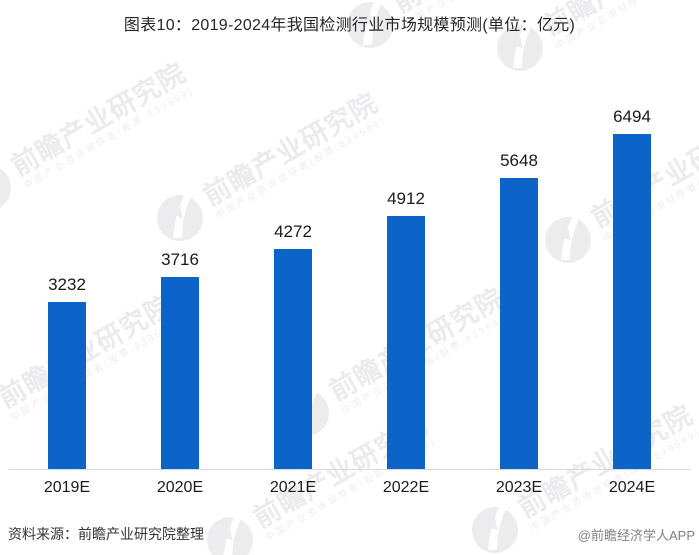 Image resolution: width=699 pixels, height=555 pixels. Describe the element at coordinates (180, 373) in the screenshot. I see `bar-2020E` at that location.